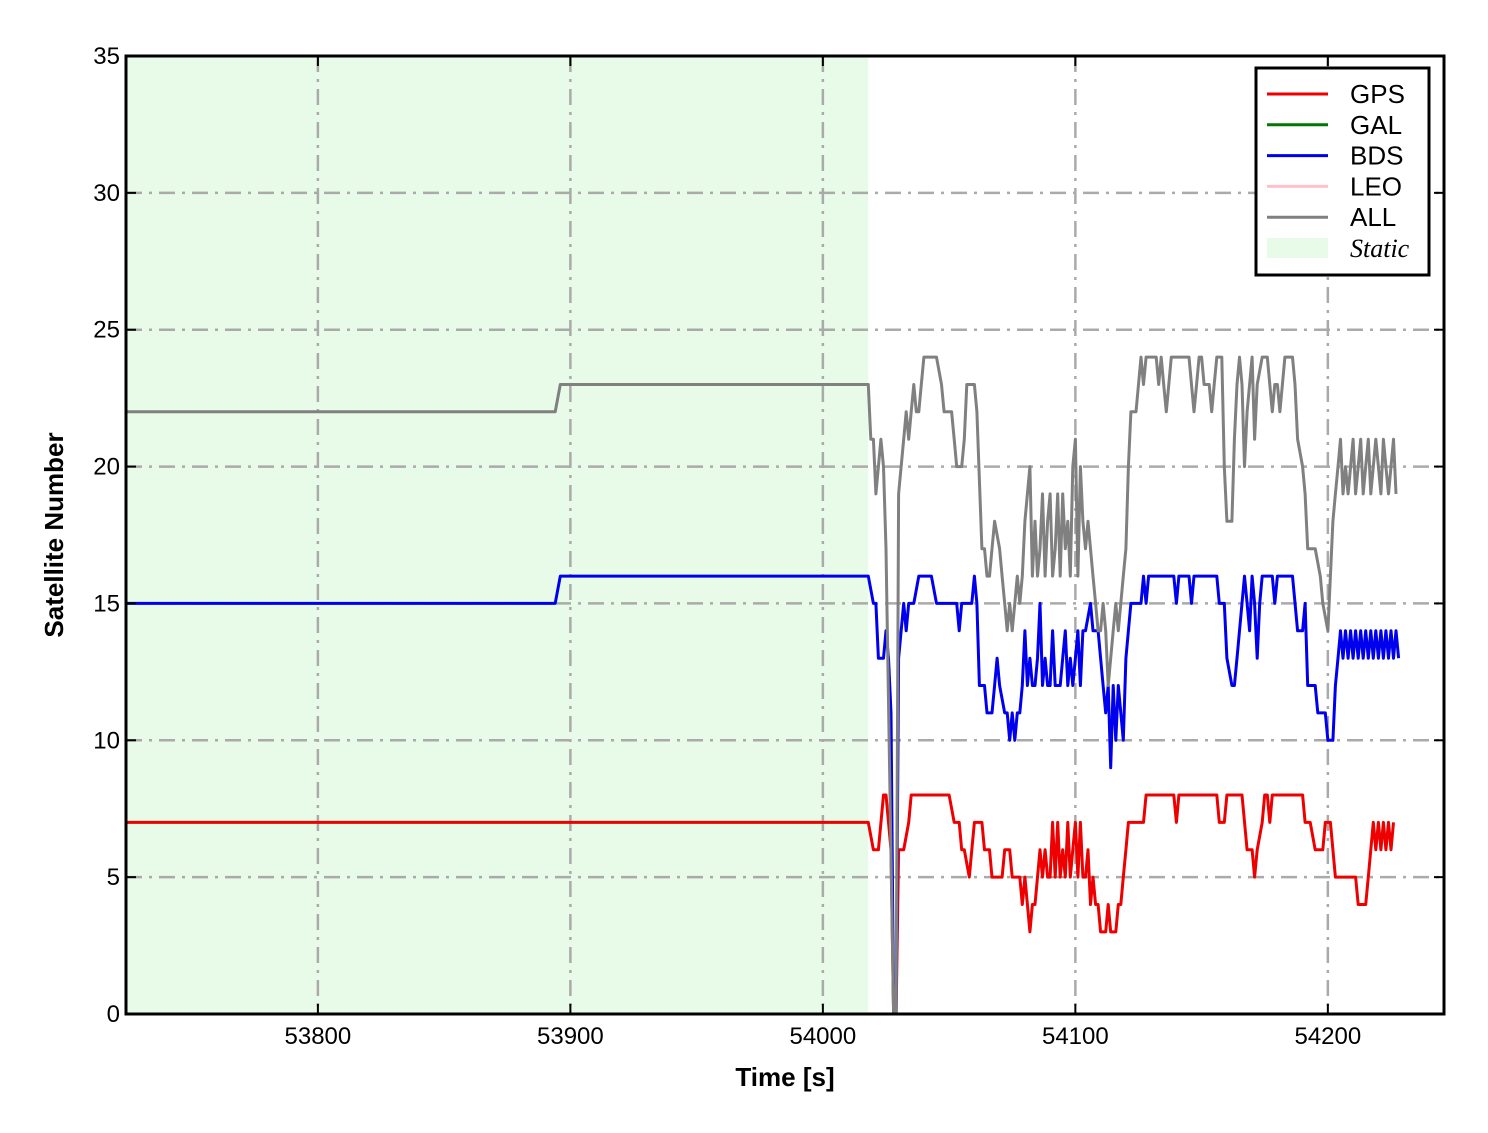  Describe the element at coordinates (822, 1036) in the screenshot. I see `x-tick-label-2: 54000` at that location.